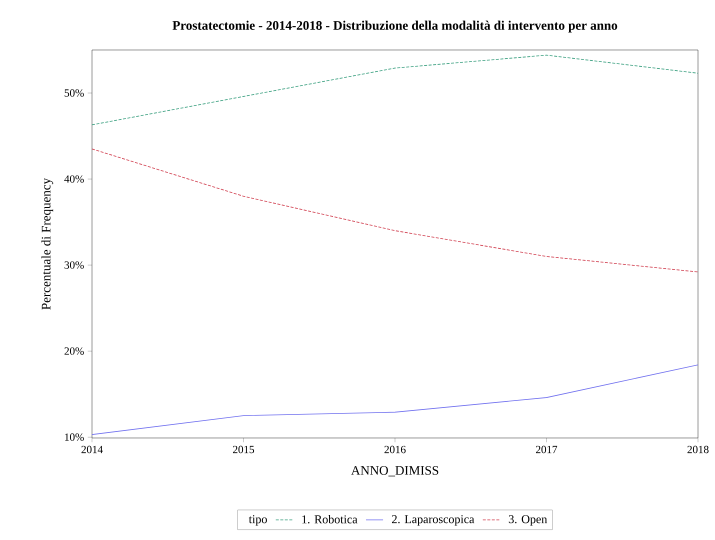 The height and width of the screenshot is (540, 715). What do you see at coordinates (74, 351) in the screenshot?
I see `y-tick-label: 20%` at bounding box center [74, 351].